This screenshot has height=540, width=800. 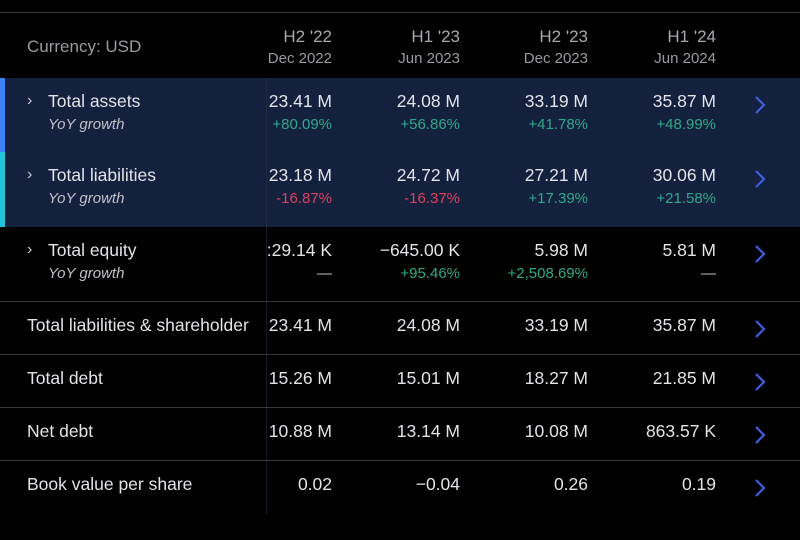 What do you see at coordinates (558, 198) in the screenshot?
I see `growth-cell: +17.39%` at bounding box center [558, 198].